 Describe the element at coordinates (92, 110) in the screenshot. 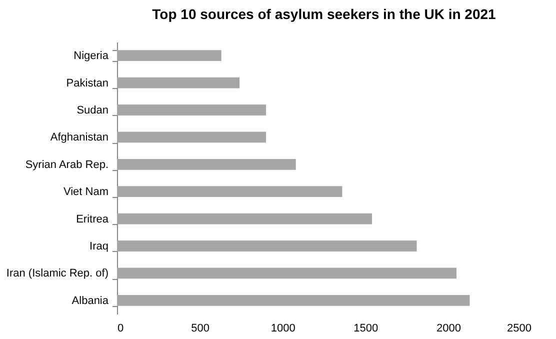

I see `y-tick-label: Sudan` at that location.